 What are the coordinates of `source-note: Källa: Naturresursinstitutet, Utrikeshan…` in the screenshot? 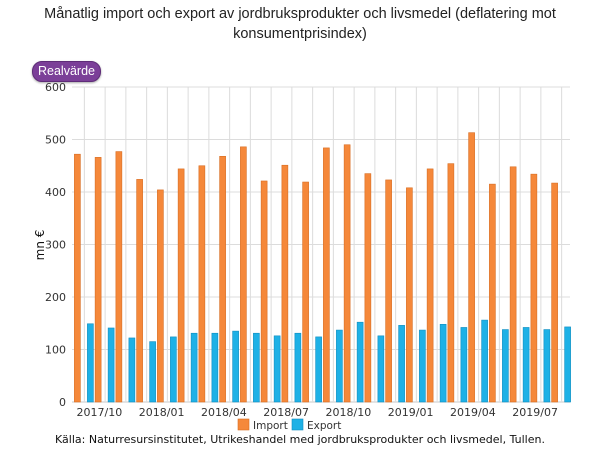 It's located at (300, 439).